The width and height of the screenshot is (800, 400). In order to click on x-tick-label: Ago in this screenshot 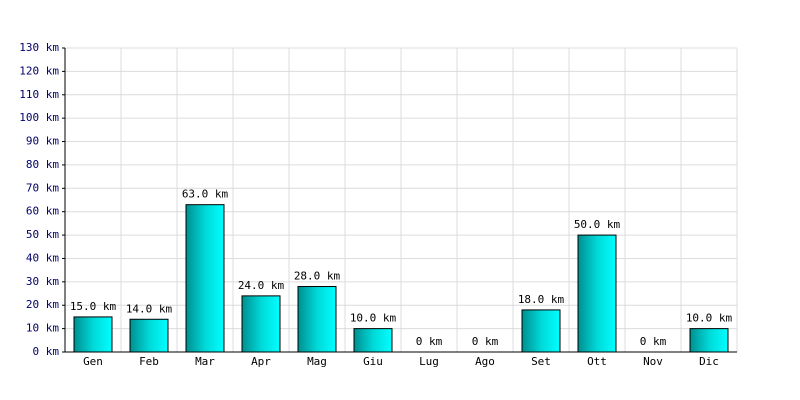, I will do `click(485, 361)`.